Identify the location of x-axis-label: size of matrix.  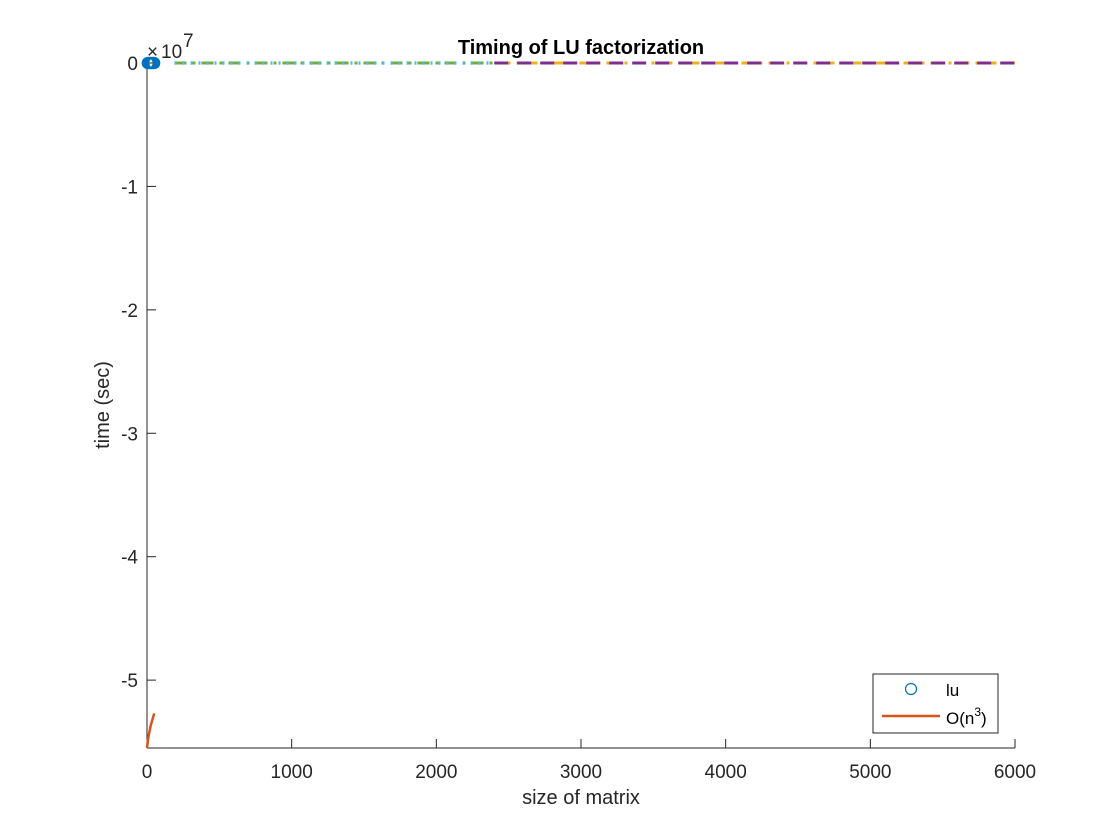
(581, 798).